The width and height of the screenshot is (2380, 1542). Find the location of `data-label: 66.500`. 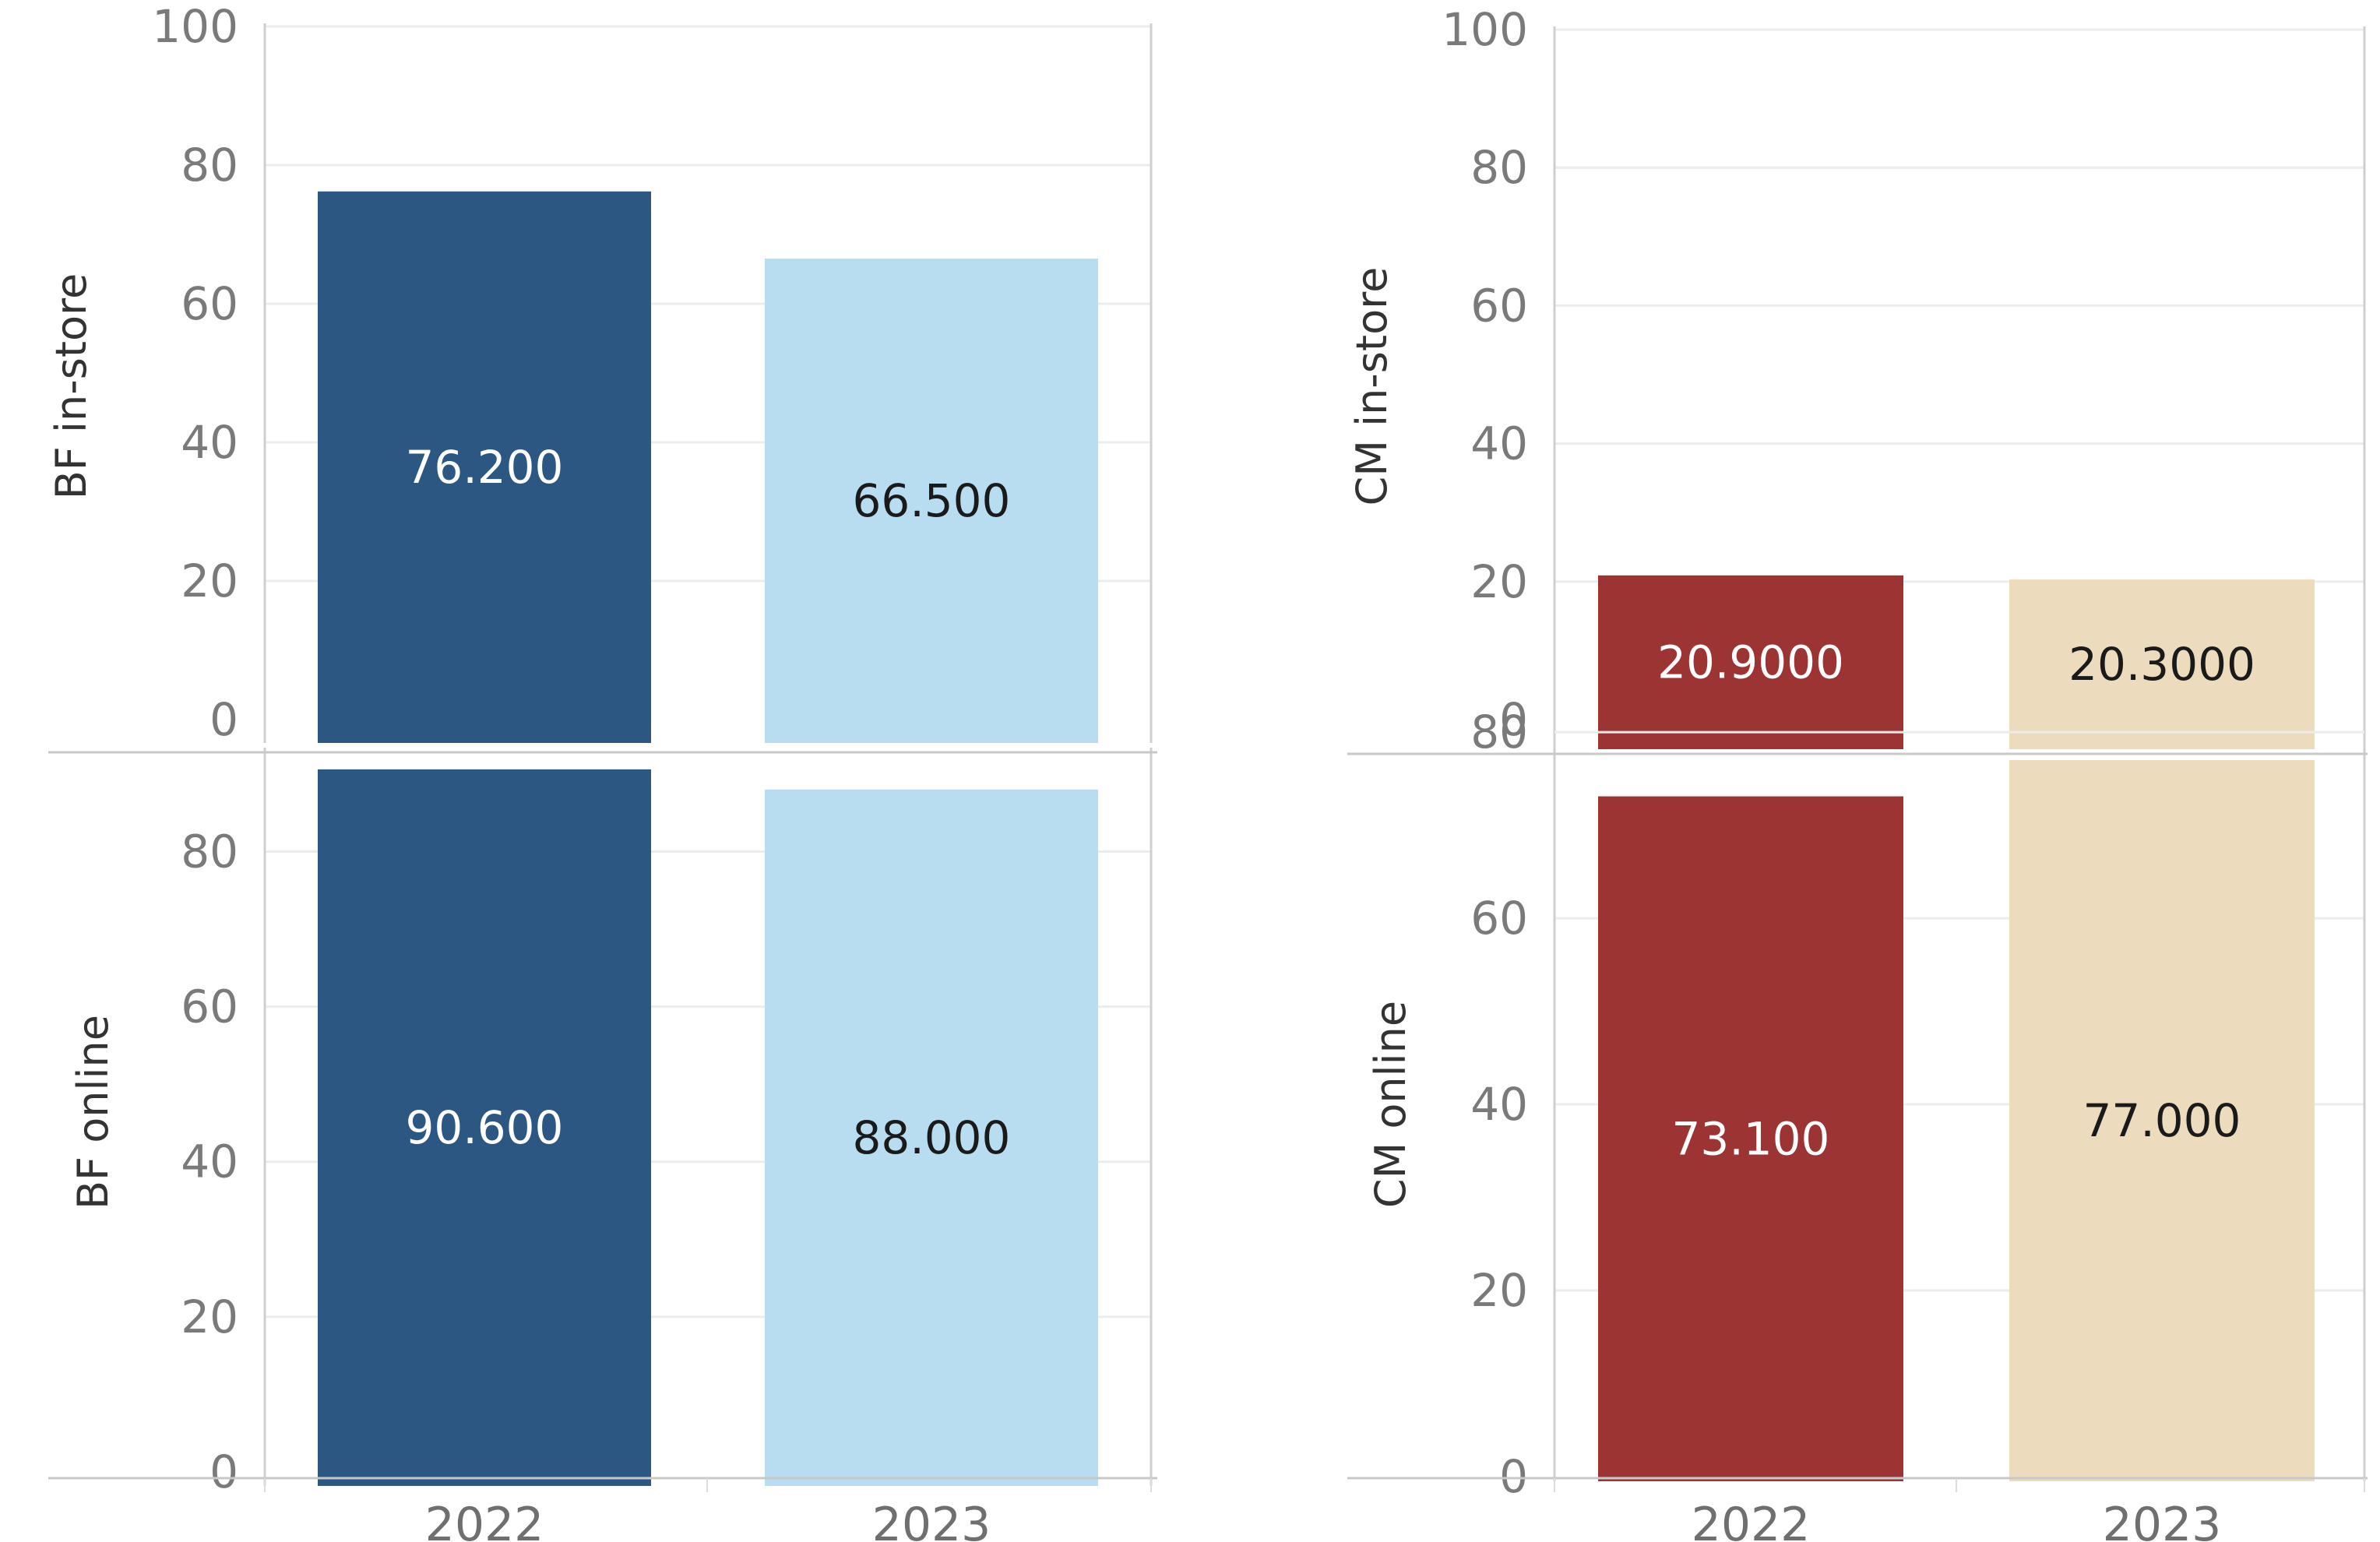

data-label: 66.500 is located at coordinates (932, 501).